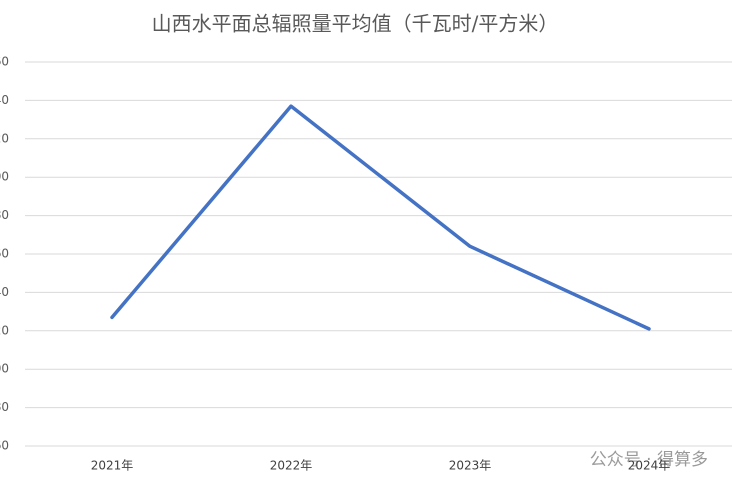 The width and height of the screenshot is (732, 490). Describe the element at coordinates (4, 177) in the screenshot. I see `y-tick-label: 1500` at that location.